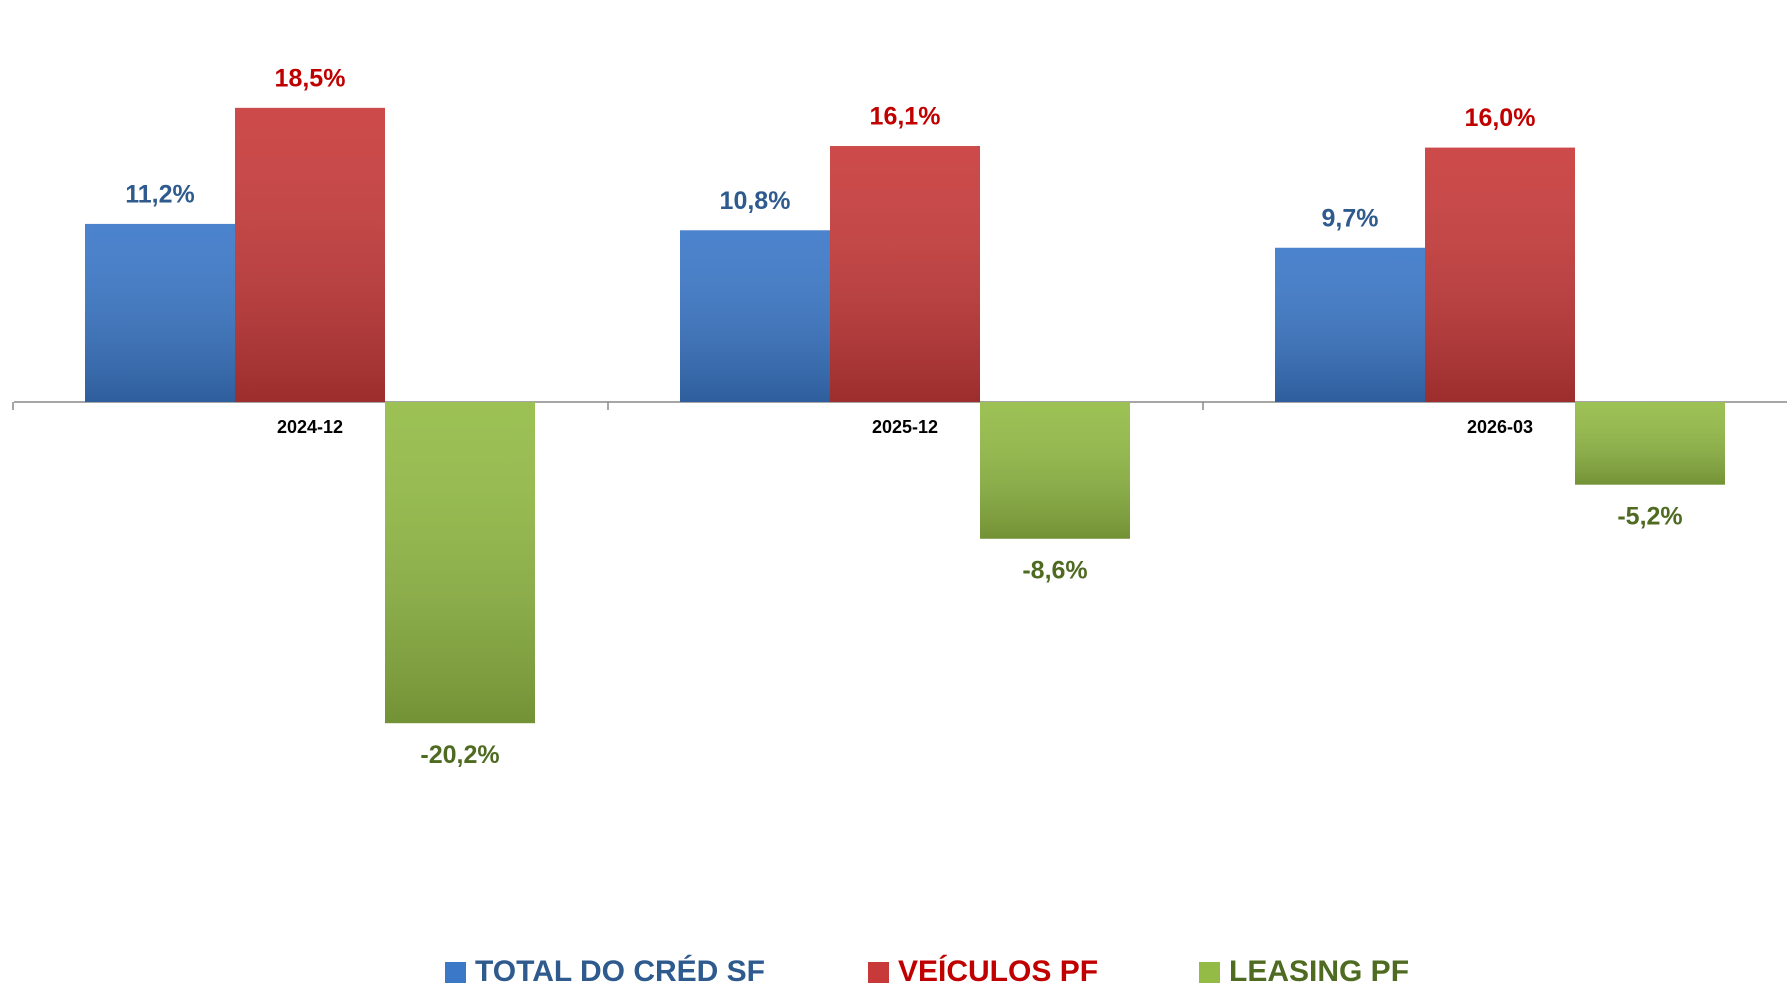 This screenshot has height=988, width=1787. What do you see at coordinates (905, 427) in the screenshot?
I see `x-tick-label: 2025-12` at bounding box center [905, 427].